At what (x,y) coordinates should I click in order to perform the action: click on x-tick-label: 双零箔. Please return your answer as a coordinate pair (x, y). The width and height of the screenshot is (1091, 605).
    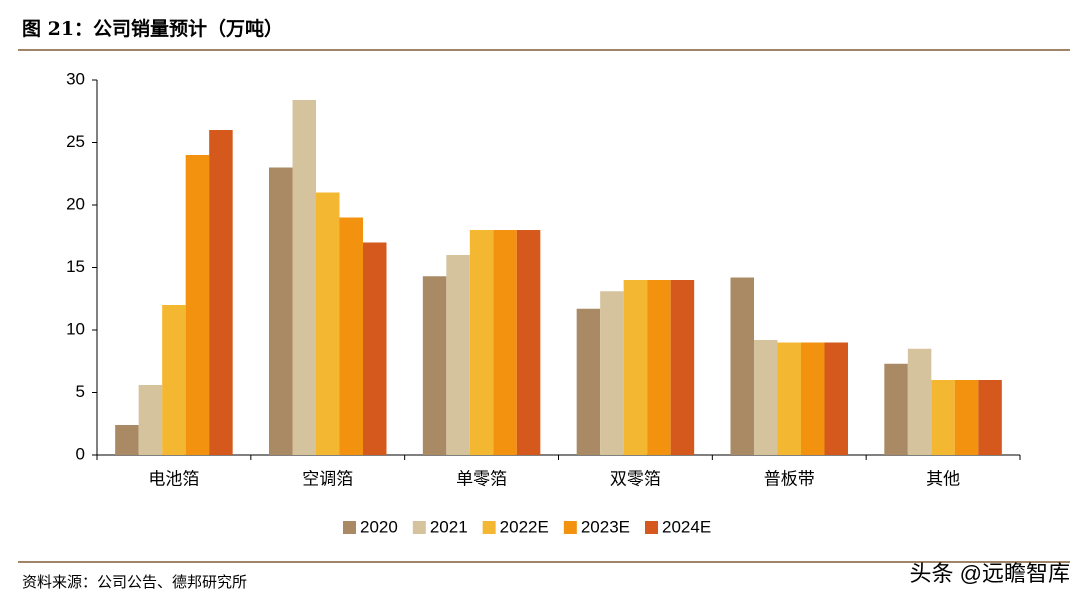
    Looking at the image, I should click on (635, 480).